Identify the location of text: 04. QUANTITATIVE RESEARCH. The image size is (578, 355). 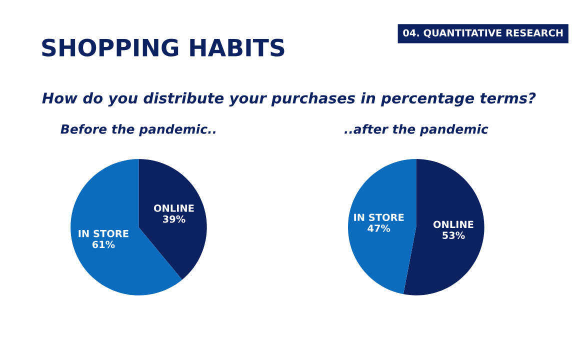
(483, 33).